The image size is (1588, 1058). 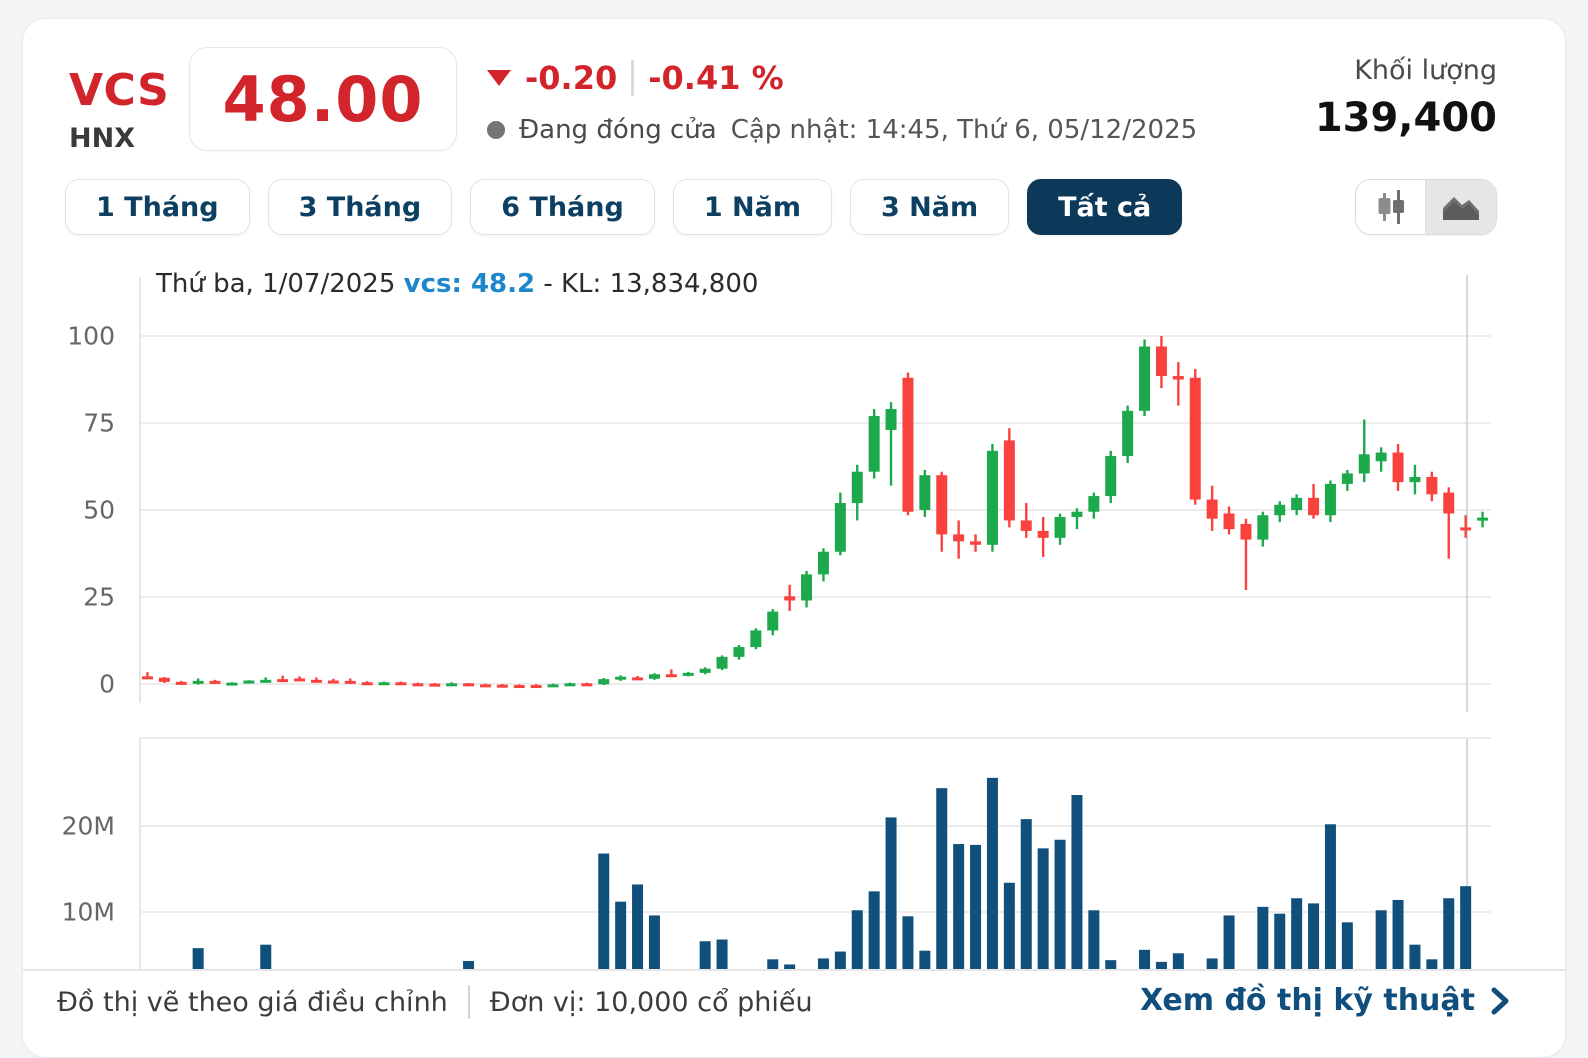 I want to click on current-price: 48.00, so click(x=323, y=99).